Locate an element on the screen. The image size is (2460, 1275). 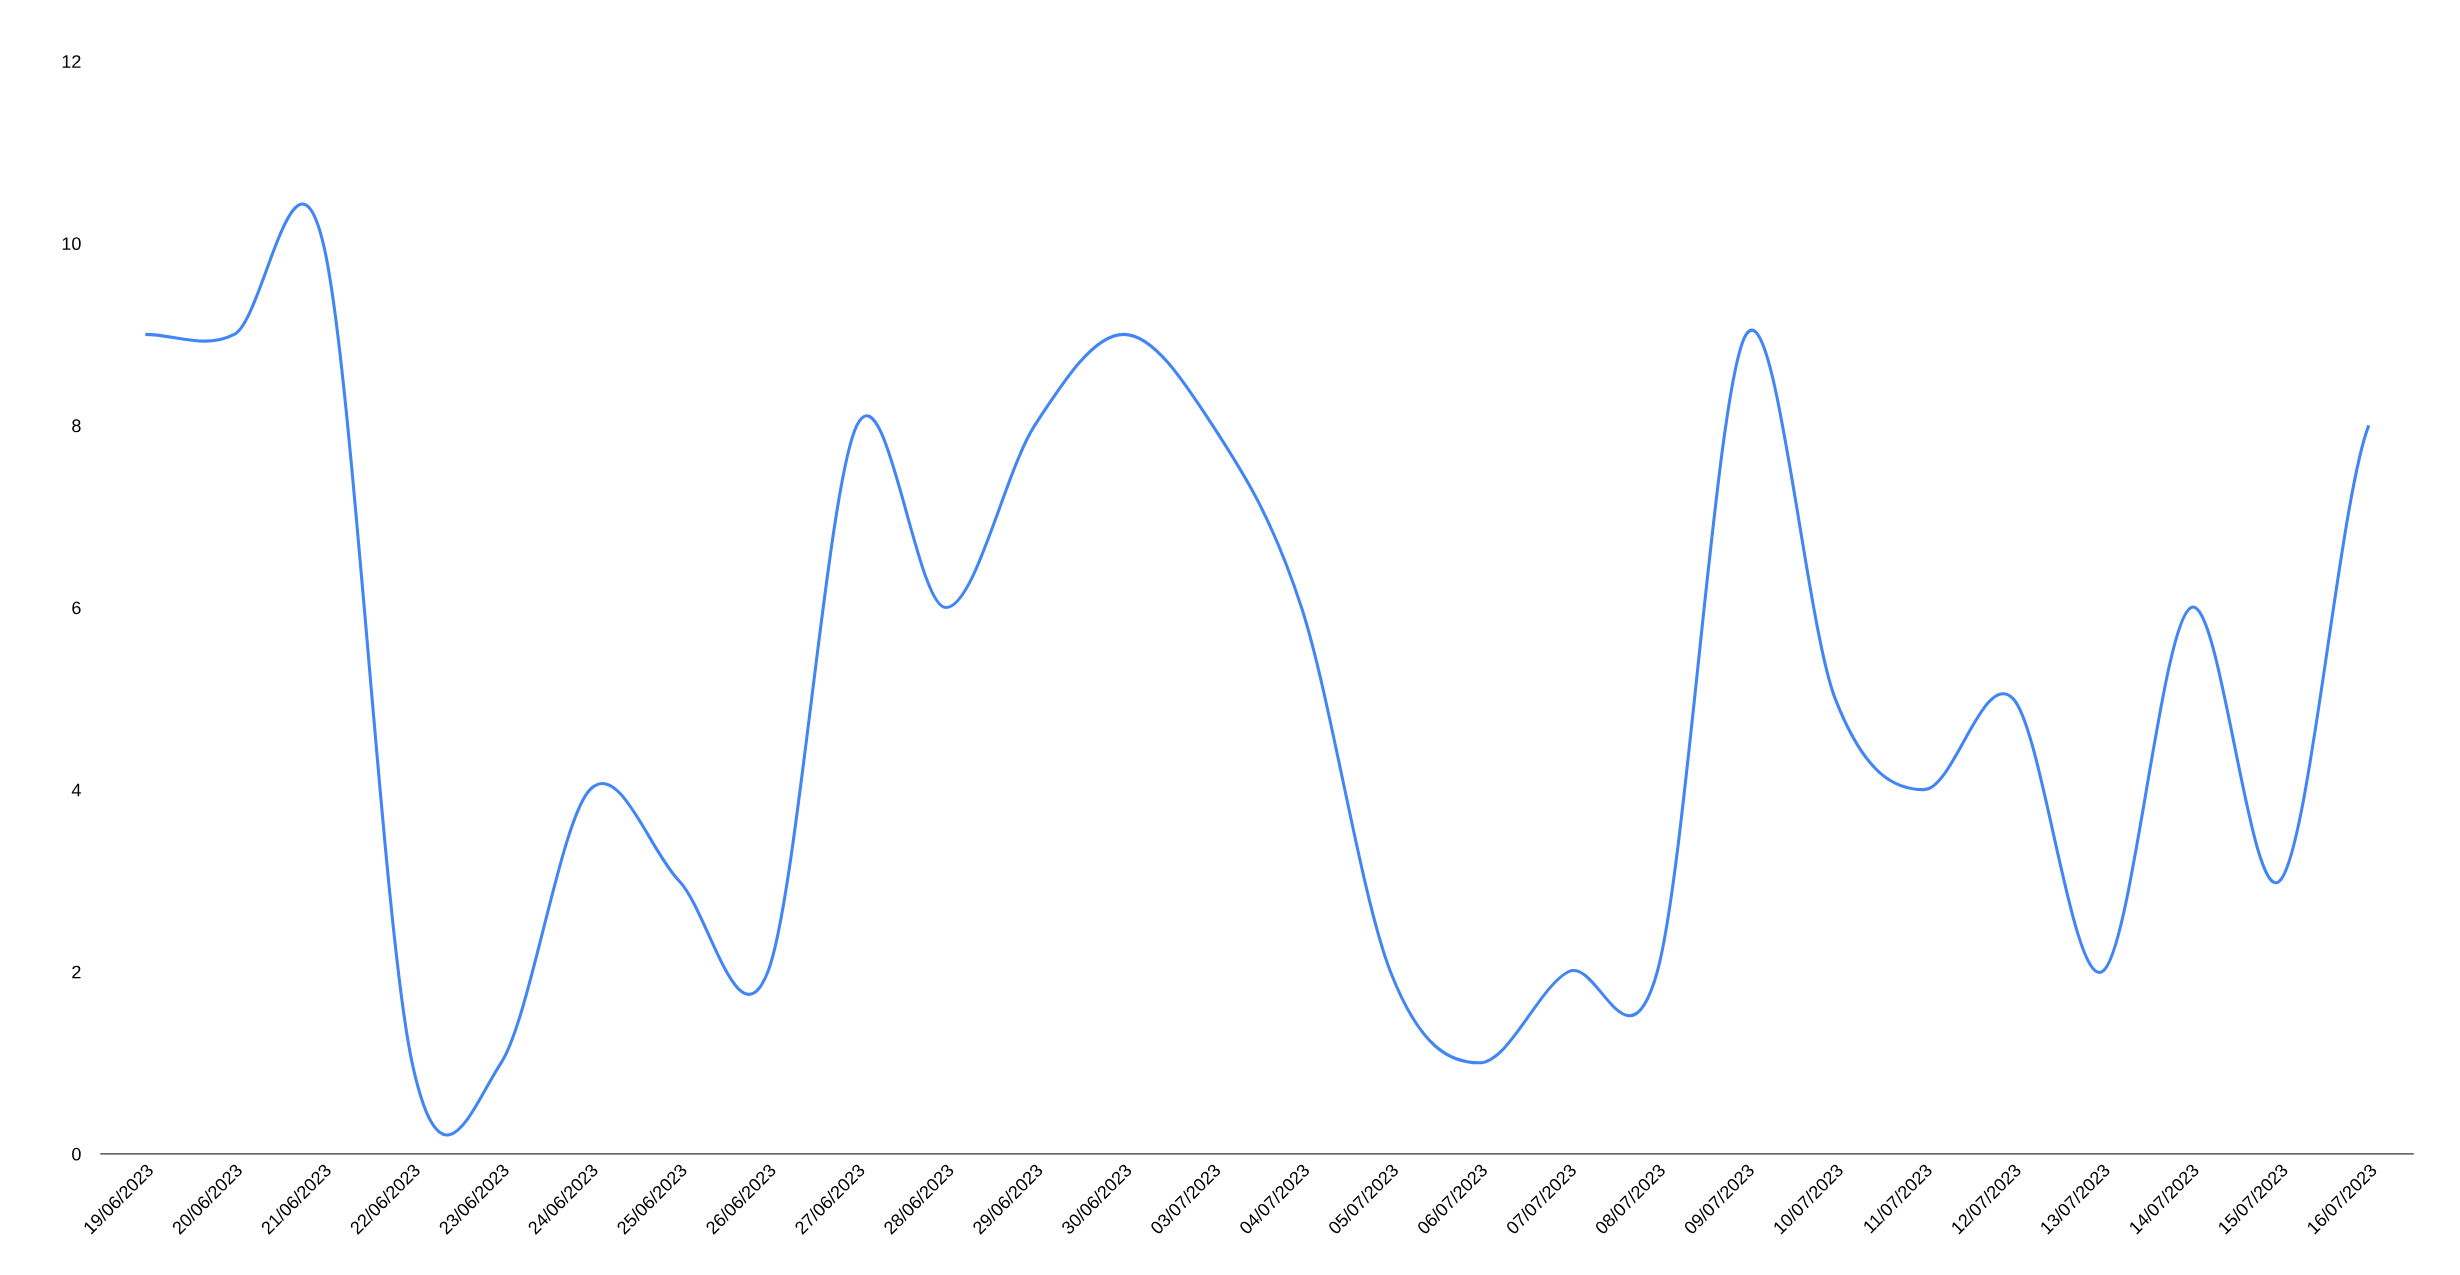
y-tick-label: 10 is located at coordinates (71, 244).